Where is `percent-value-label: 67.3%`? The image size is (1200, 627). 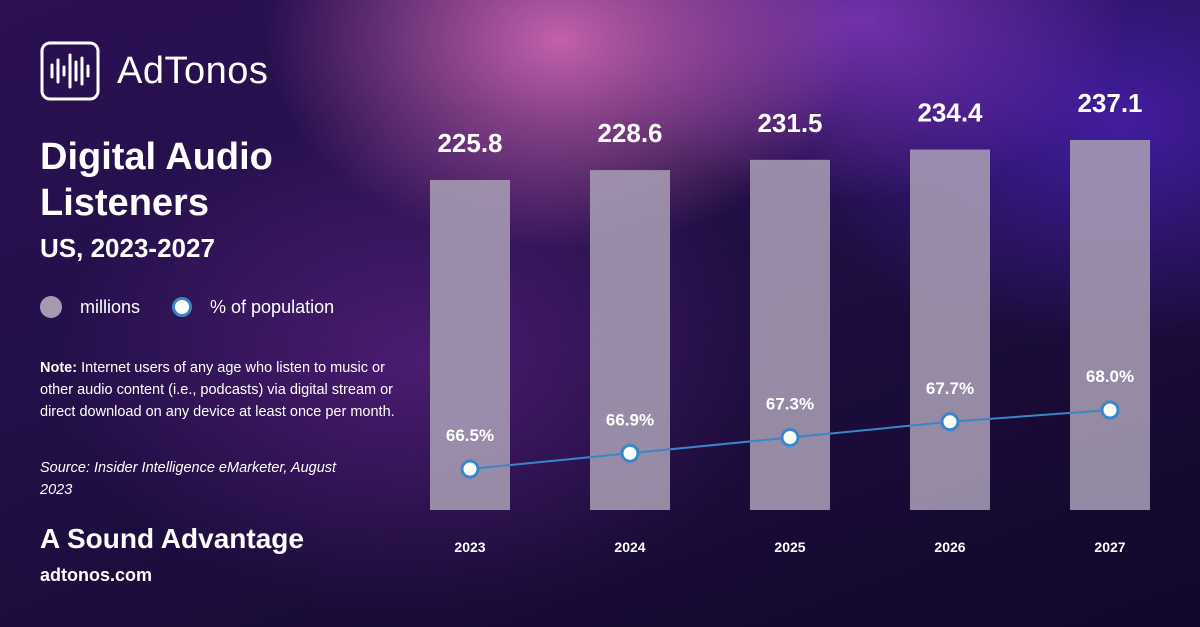
percent-value-label: 67.3% is located at coordinates (790, 404).